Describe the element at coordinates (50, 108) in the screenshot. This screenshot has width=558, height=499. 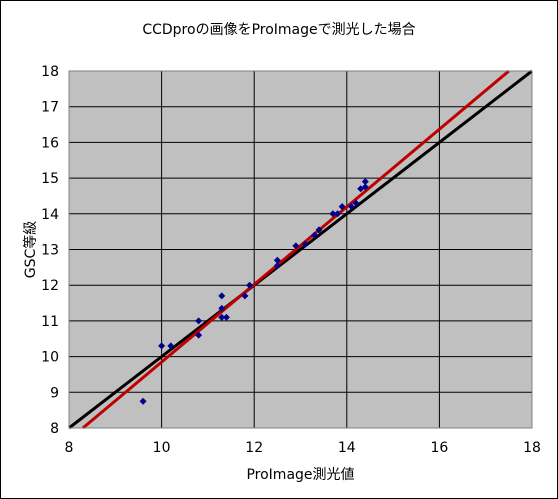
I see `y-tick-label: 17` at that location.